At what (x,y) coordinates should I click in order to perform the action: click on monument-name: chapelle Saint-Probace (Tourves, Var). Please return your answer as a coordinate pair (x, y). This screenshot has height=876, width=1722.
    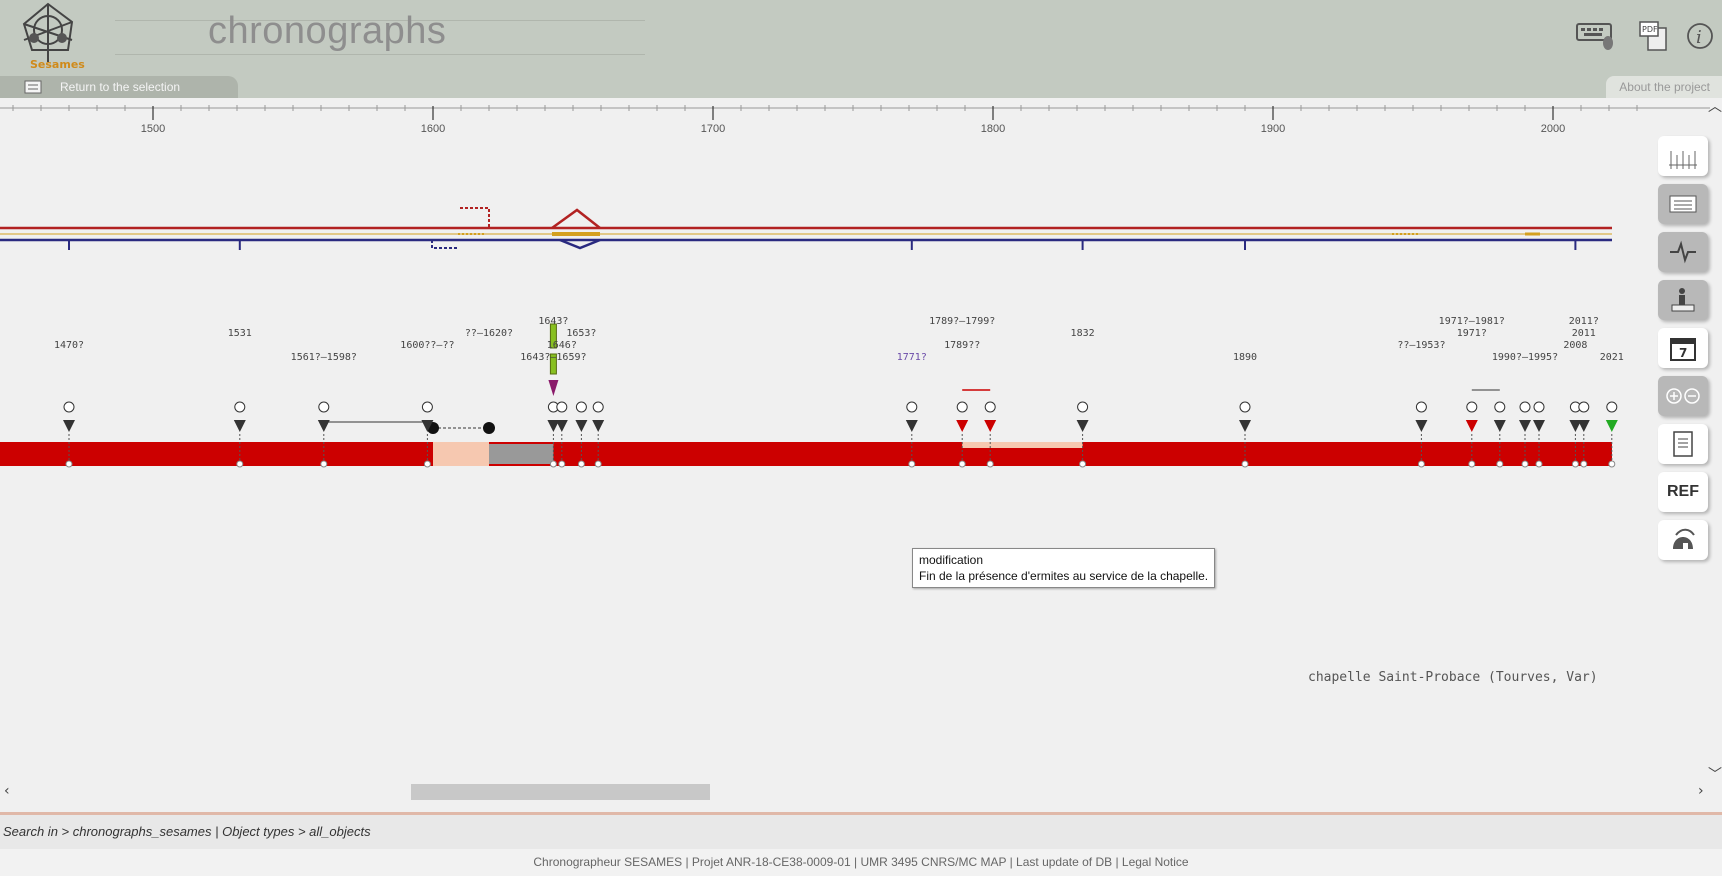
    Looking at the image, I should click on (1453, 677).